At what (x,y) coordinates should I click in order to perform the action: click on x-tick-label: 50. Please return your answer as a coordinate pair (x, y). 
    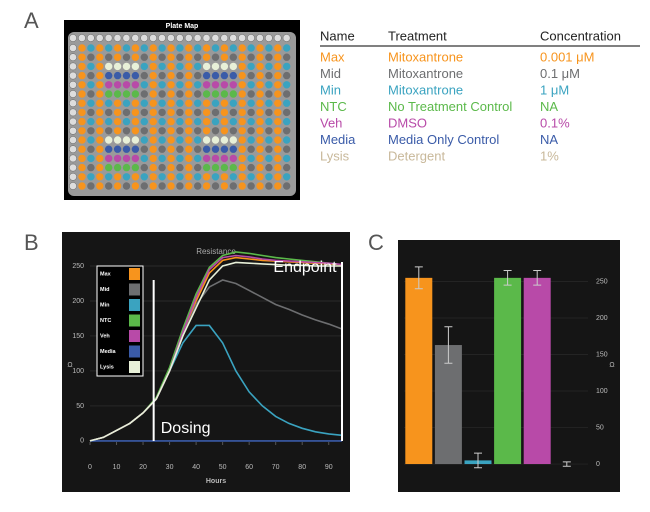
    Looking at the image, I should click on (223, 467).